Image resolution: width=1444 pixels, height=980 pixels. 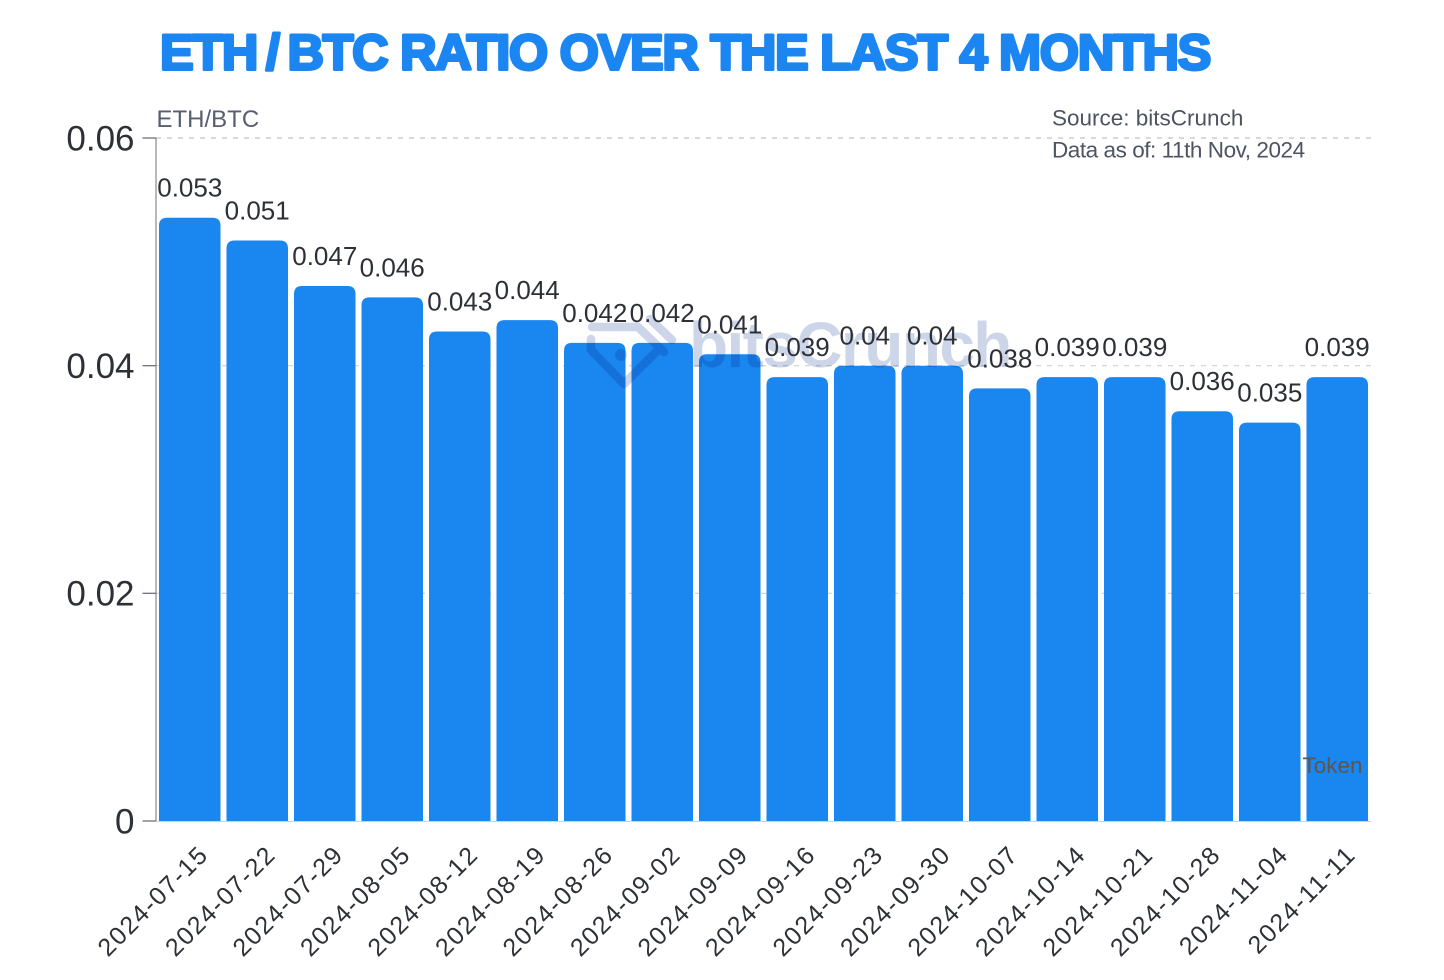 What do you see at coordinates (1147, 118) in the screenshot?
I see `svg-text: Source: bitsCrunch` at bounding box center [1147, 118].